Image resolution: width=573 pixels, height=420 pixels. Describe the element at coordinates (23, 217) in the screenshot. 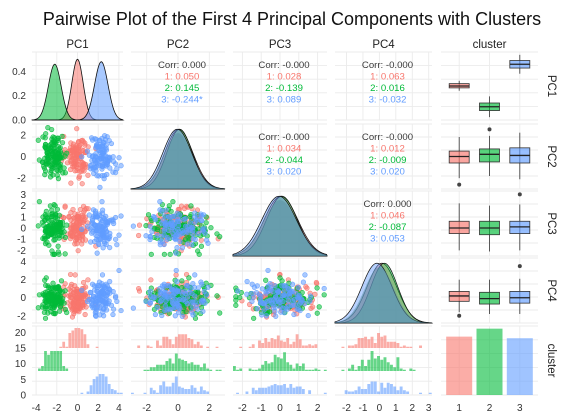

I see `y-tick-label: 1` at that location.